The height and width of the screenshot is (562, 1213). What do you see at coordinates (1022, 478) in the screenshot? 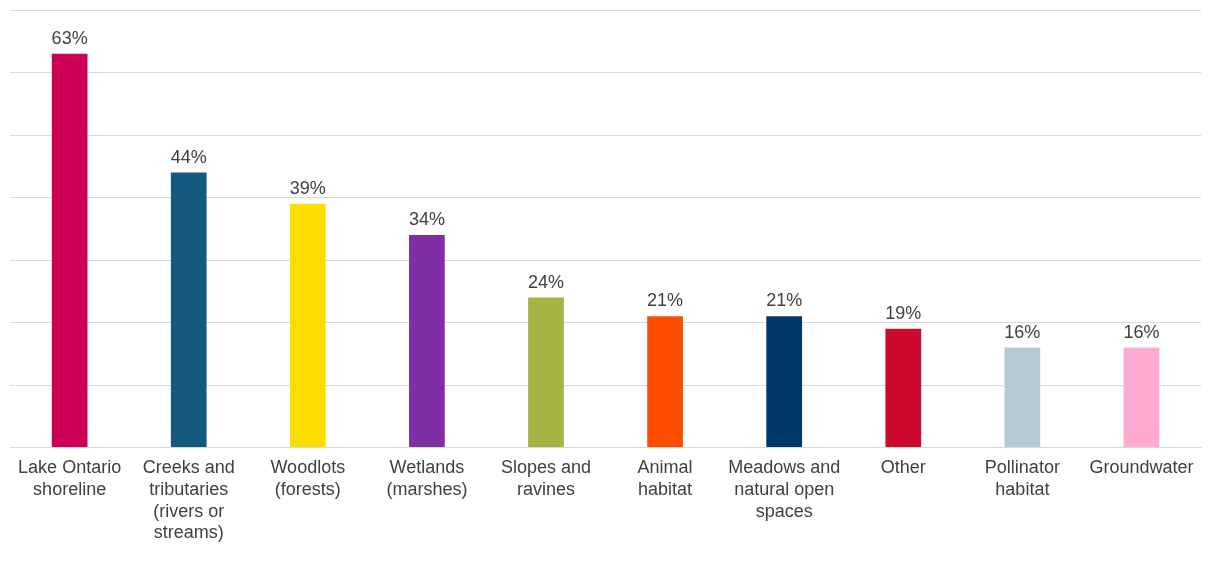
I see `x-tick-label: Pollinator habitat` at bounding box center [1022, 478].